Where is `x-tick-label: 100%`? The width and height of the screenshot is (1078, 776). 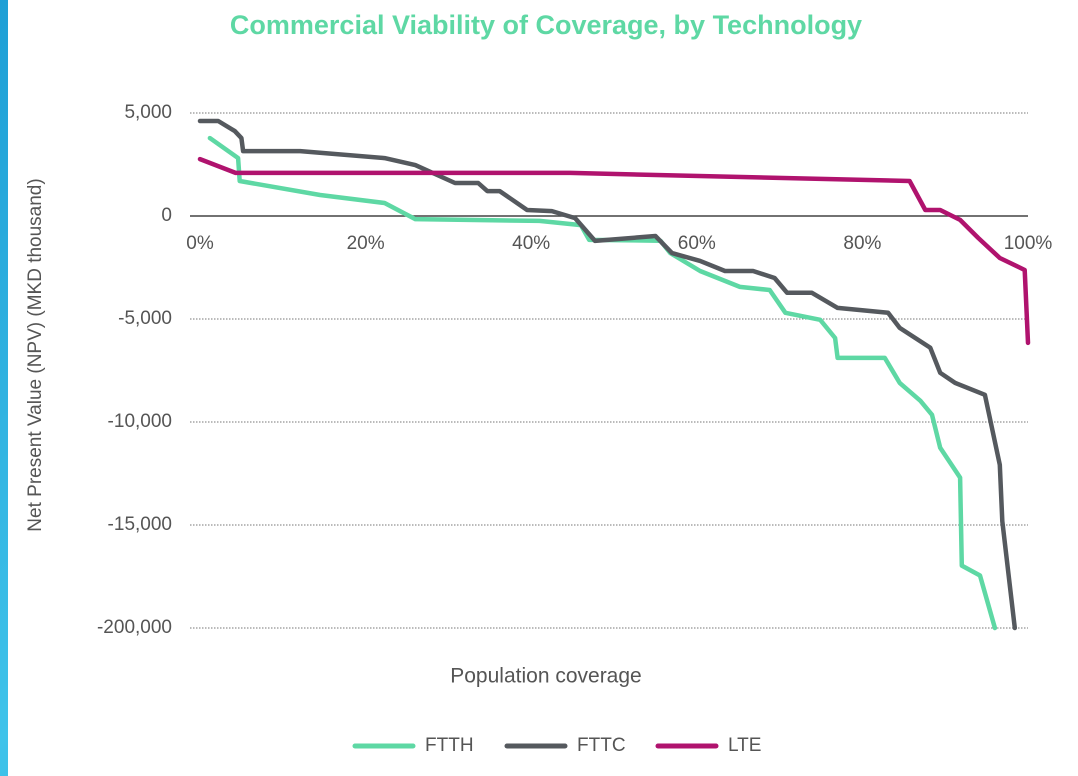
x-tick-label: 100% is located at coordinates (1028, 243).